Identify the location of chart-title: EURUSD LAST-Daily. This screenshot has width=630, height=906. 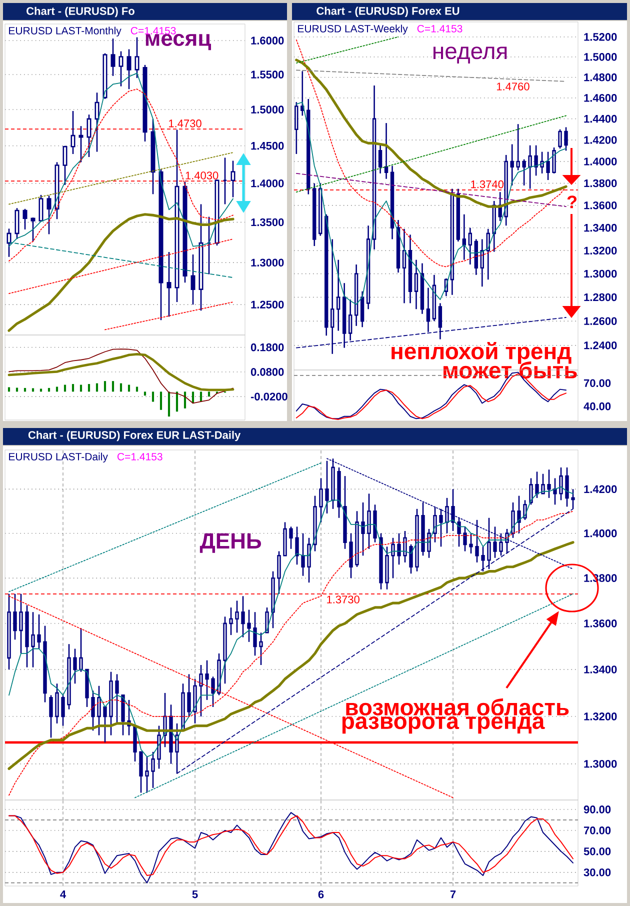
(58, 457).